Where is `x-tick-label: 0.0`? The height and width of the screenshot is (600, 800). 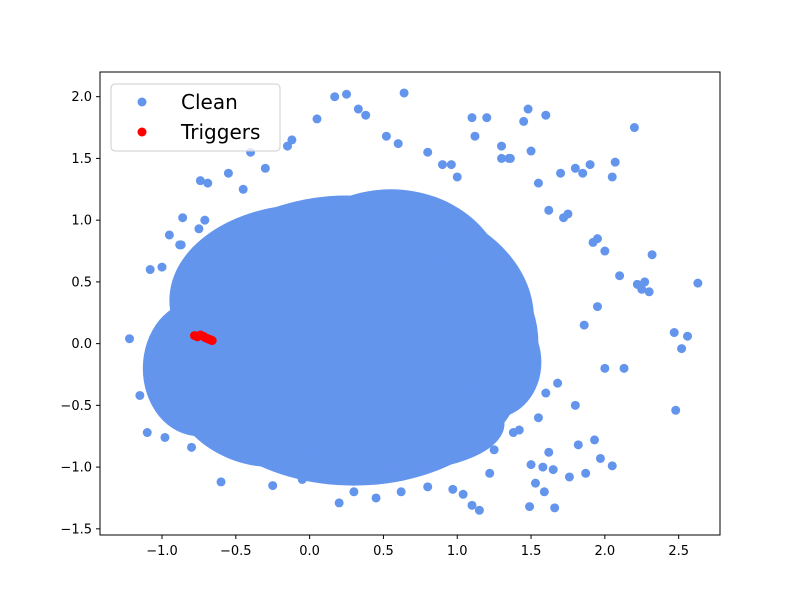 x-tick-label: 0.0 is located at coordinates (309, 551).